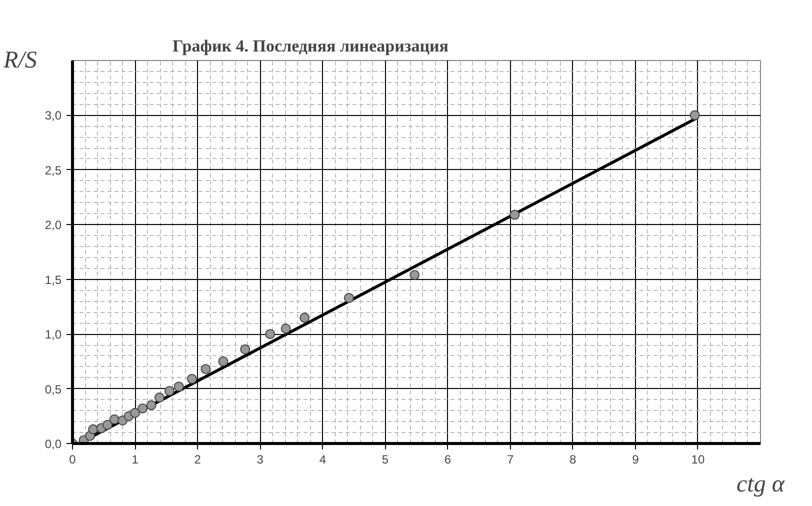 The height and width of the screenshot is (506, 812). I want to click on x-tick-label: 9, so click(636, 459).